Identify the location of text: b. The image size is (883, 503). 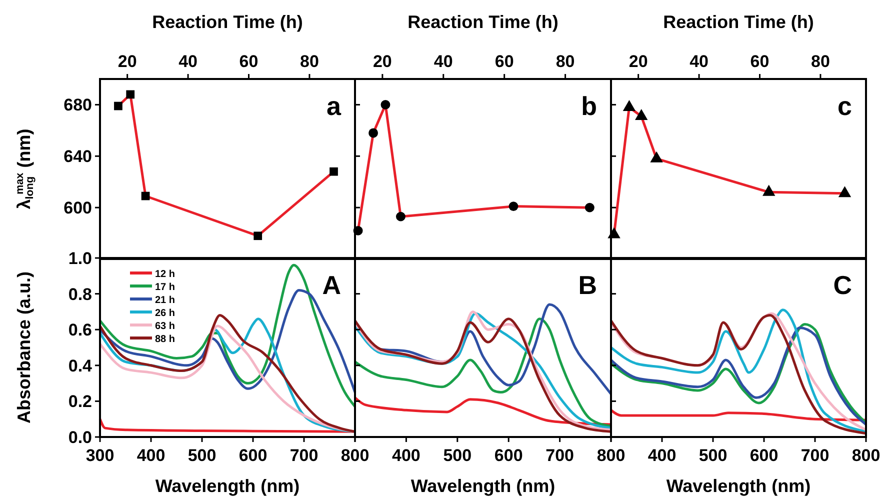
(589, 106).